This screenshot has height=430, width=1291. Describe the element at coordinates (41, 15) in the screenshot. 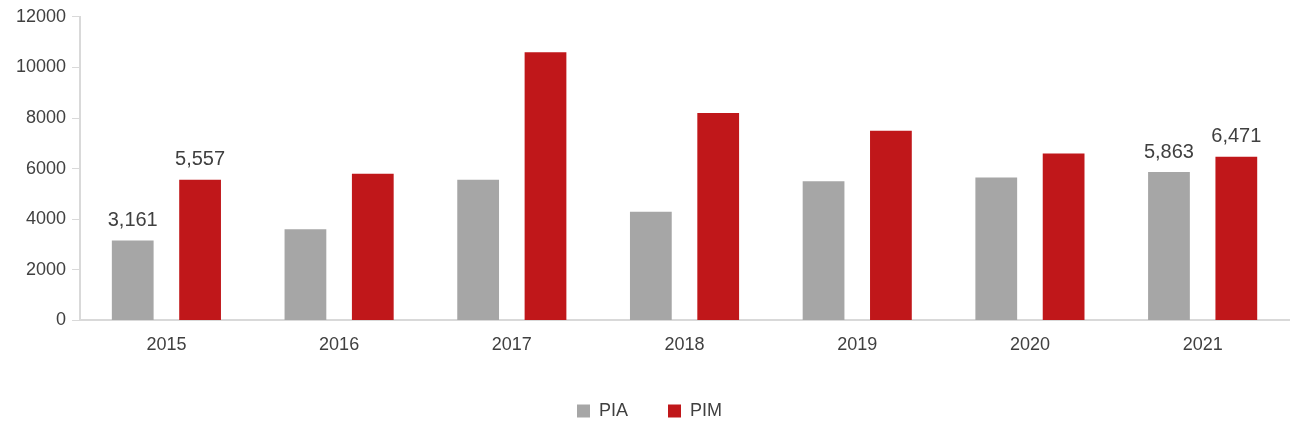

I see `y-tick-label: 12000` at that location.